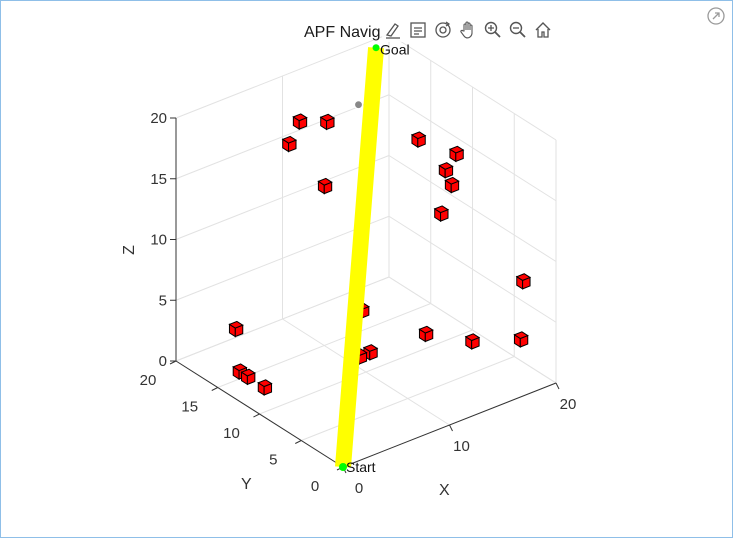 This screenshot has height=538, width=733. Describe the element at coordinates (273, 460) in the screenshot. I see `y-tick-label: 5` at that location.